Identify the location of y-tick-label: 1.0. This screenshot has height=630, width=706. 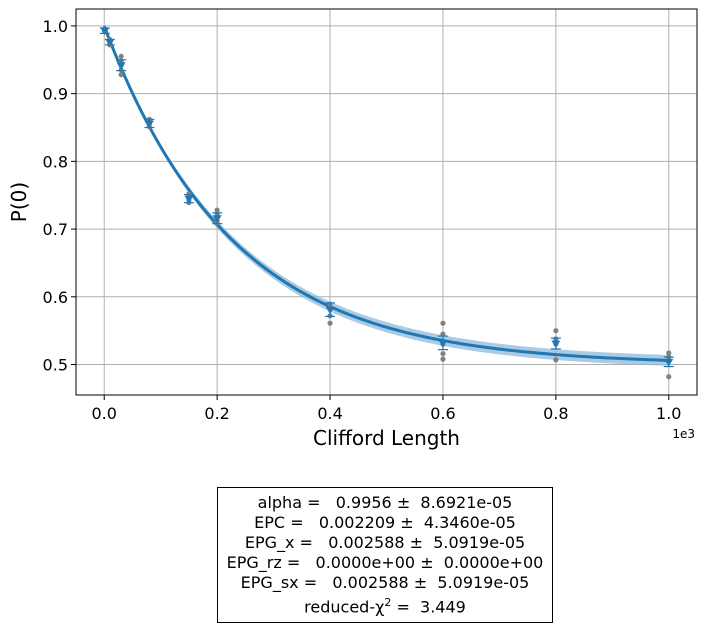
(55, 26).